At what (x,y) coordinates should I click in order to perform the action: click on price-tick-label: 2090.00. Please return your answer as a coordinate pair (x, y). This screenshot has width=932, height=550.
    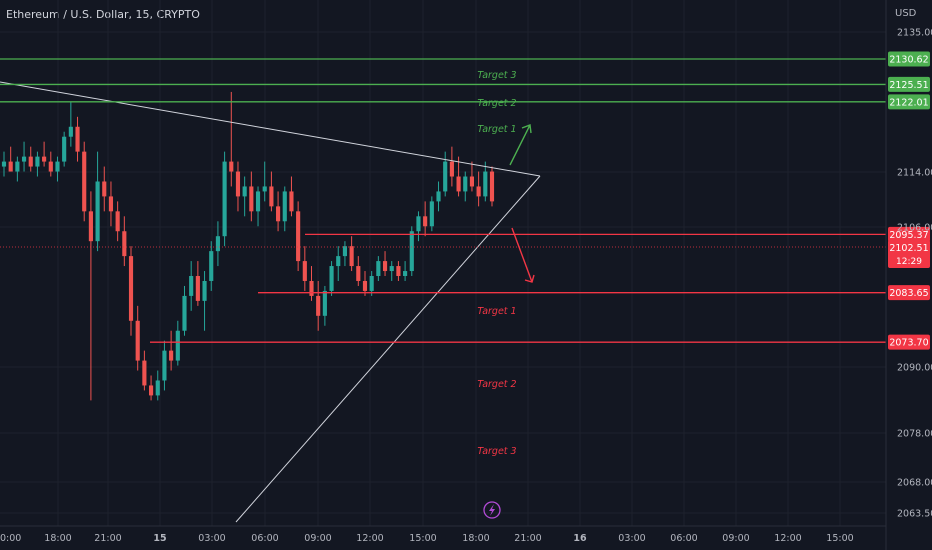
    Looking at the image, I should click on (914, 368).